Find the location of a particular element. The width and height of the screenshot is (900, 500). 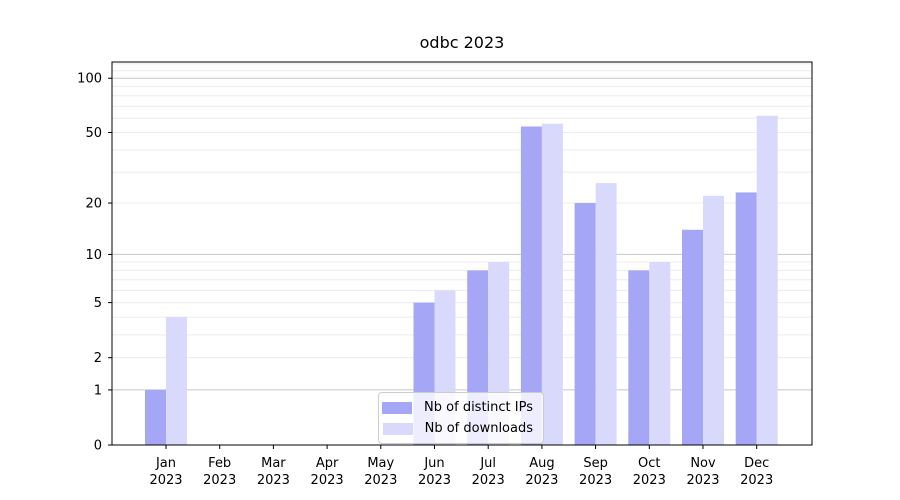

y-tick-label: 2 is located at coordinates (98, 358).